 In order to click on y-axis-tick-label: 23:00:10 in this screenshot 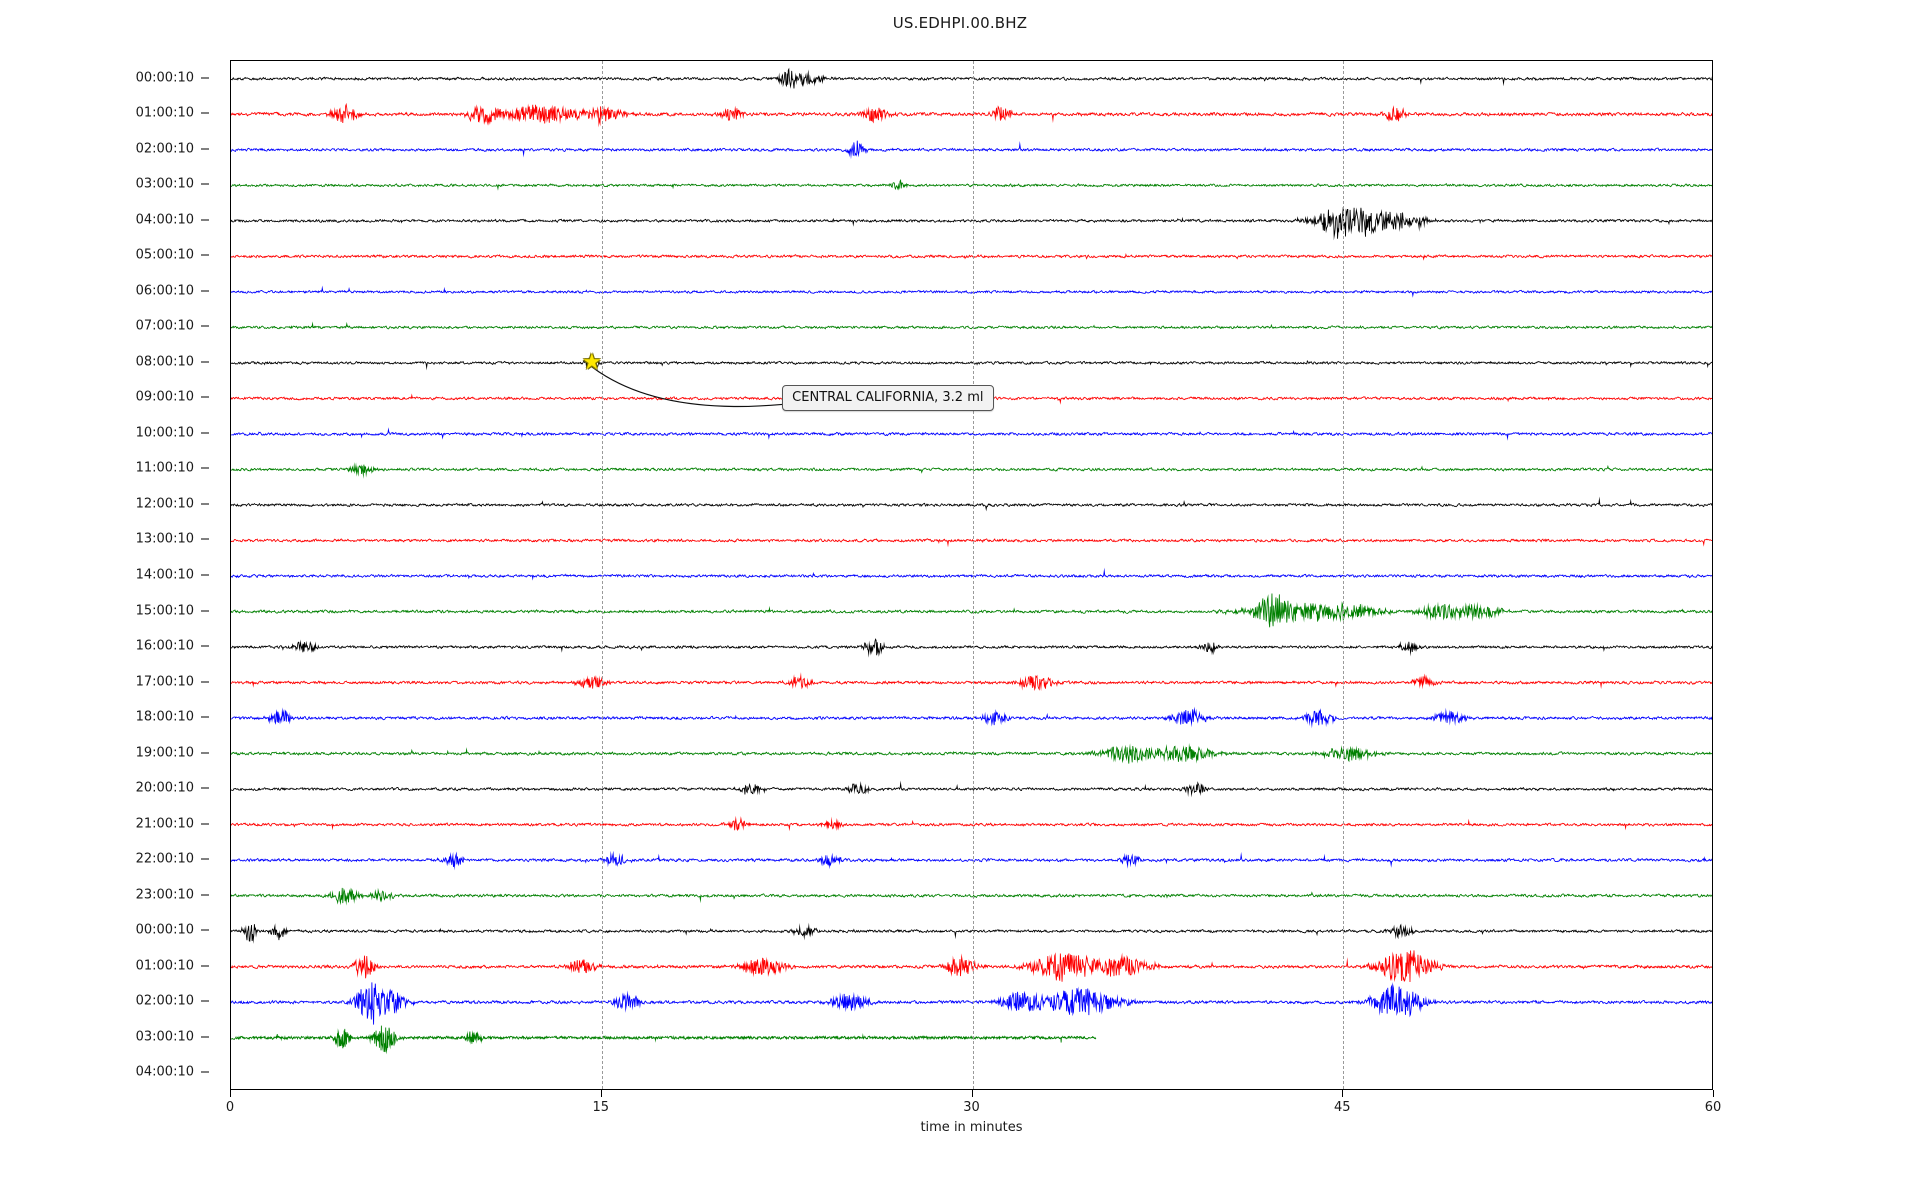, I will do `click(164, 895)`.